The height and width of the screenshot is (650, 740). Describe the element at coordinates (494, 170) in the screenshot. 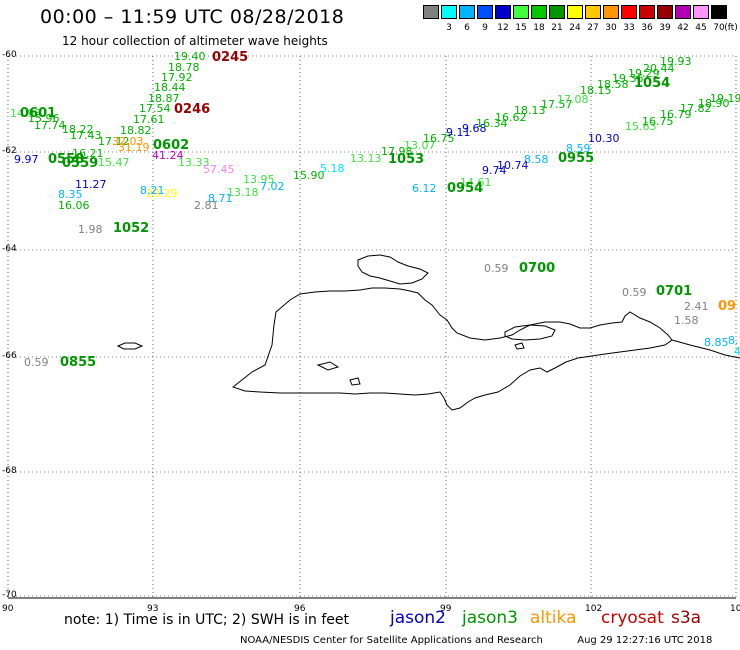

I see `wave-height-label: 9.74` at that location.